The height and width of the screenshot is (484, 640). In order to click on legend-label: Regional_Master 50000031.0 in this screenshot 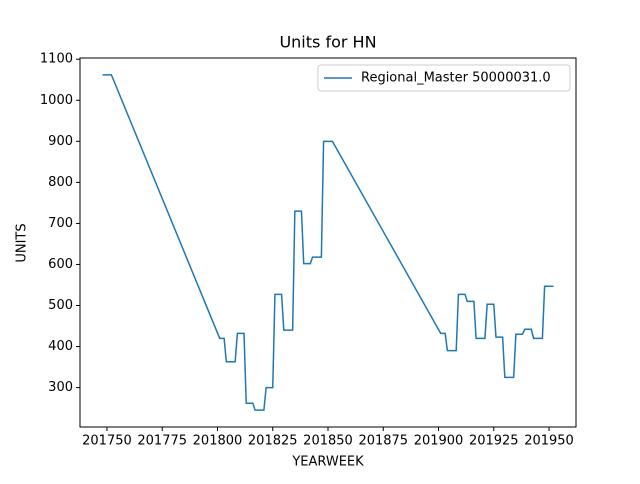, I will do `click(456, 78)`.